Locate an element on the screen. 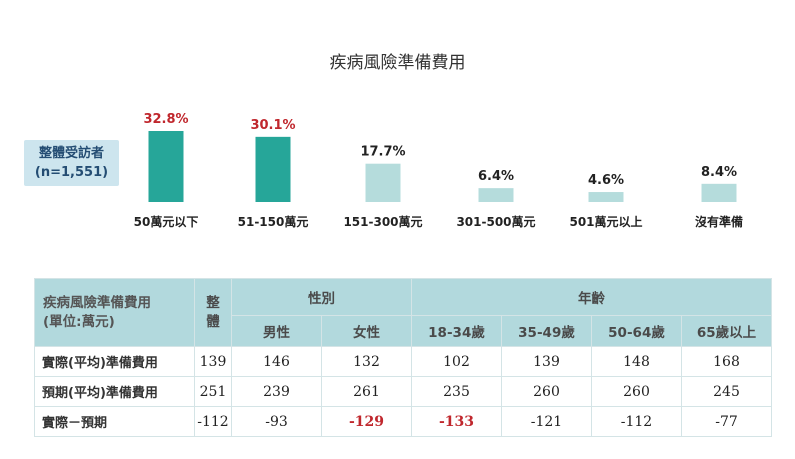 This screenshot has width=795, height=459. value-label-5: 8.4% is located at coordinates (719, 172).